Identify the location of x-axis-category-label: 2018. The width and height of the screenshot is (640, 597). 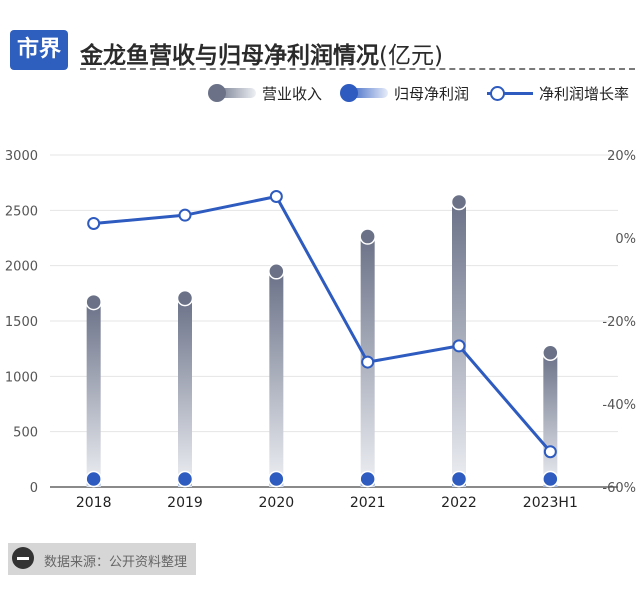
(94, 503).